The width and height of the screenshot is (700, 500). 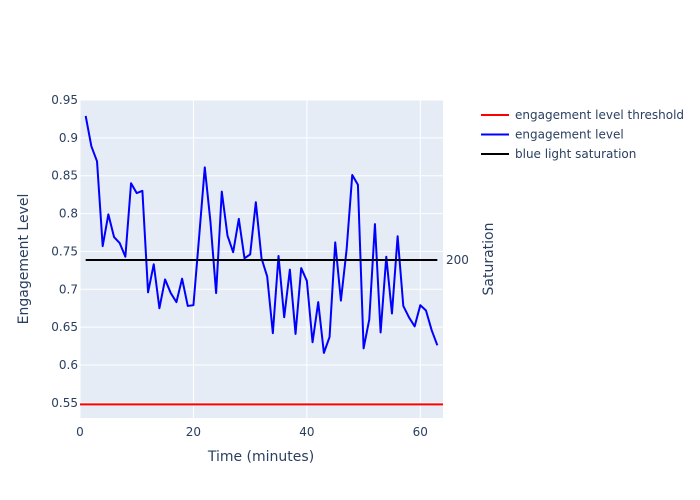 What do you see at coordinates (193, 432) in the screenshot?
I see `x-tick-label: 20` at bounding box center [193, 432].